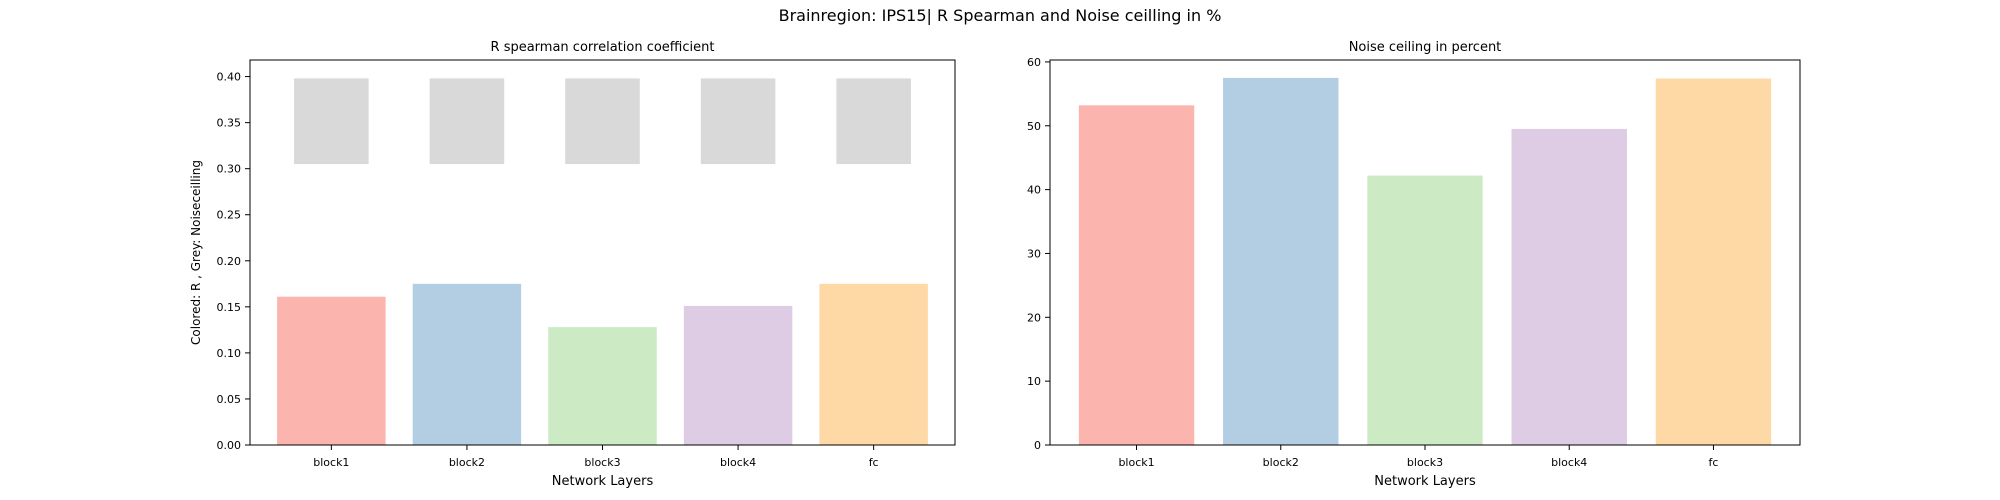  Describe the element at coordinates (603, 47) in the screenshot. I see `chart-title: R spearman correlation coefficient` at that location.